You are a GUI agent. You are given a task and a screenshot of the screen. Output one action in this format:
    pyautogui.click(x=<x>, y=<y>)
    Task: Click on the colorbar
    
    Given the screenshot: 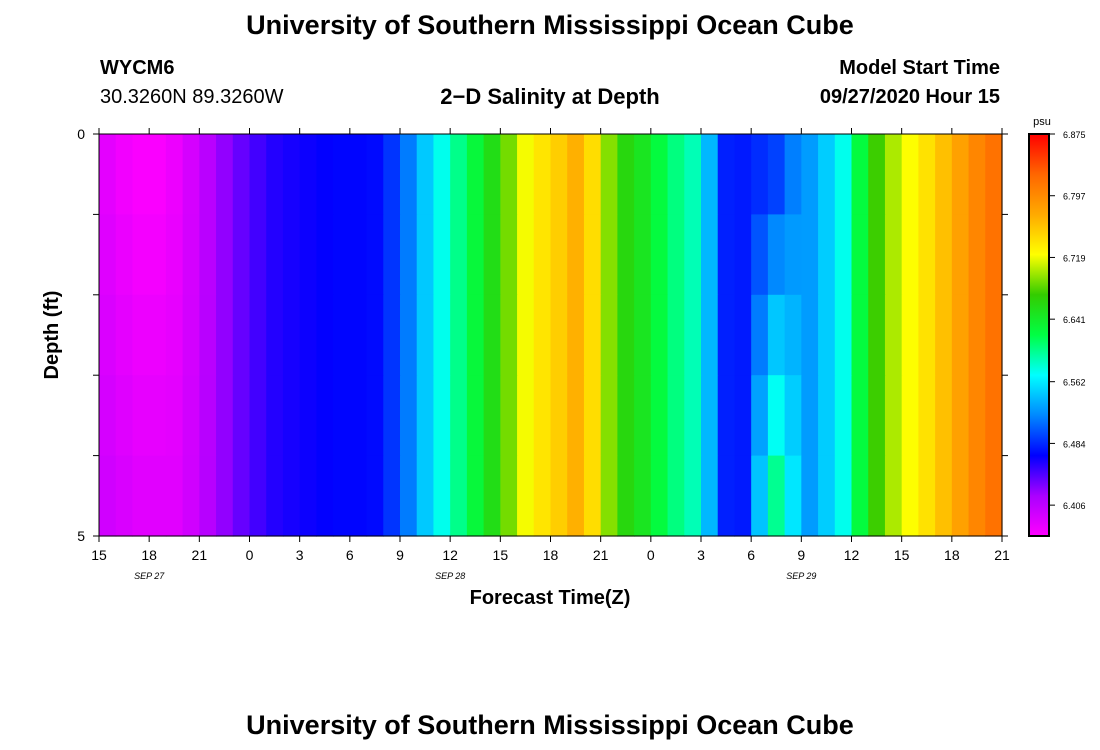 What is the action you would take?
    pyautogui.click(x=1039, y=335)
    